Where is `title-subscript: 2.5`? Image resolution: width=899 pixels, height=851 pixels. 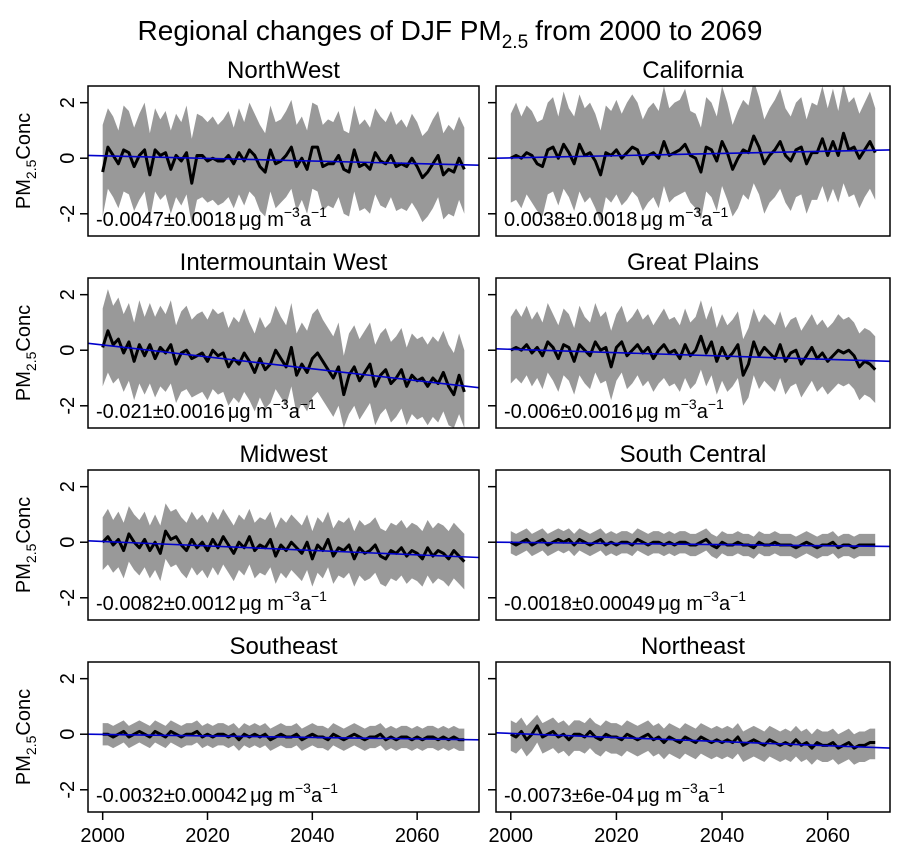
title-subscript: 2.5 is located at coordinates (515, 42).